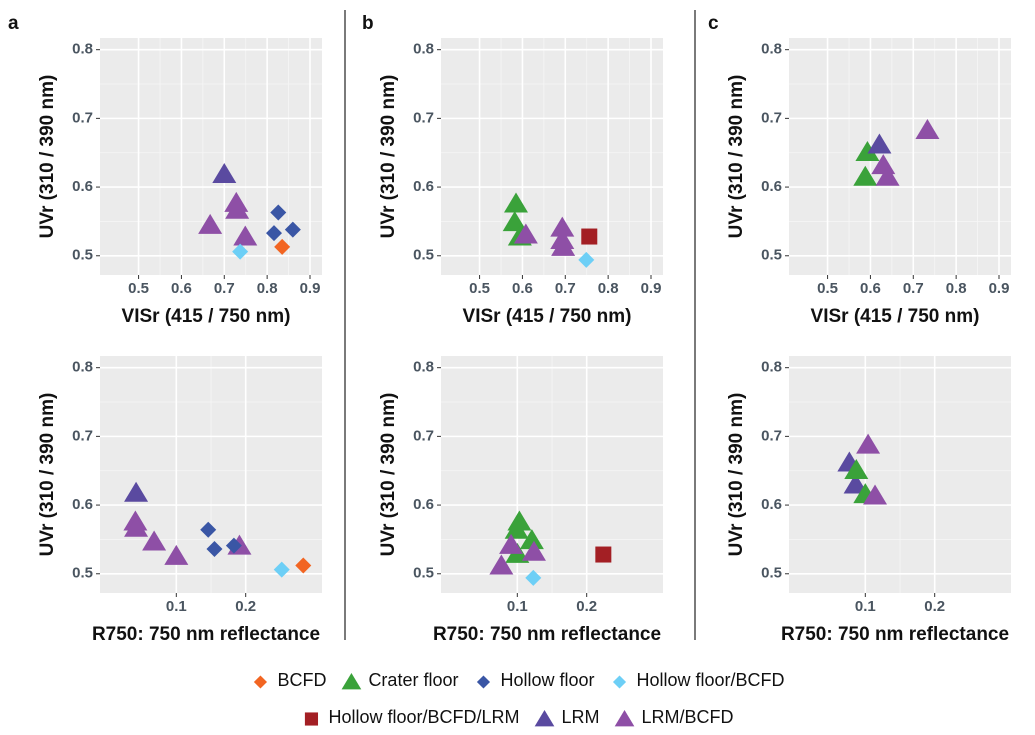 The image size is (1035, 735). Describe the element at coordinates (13, 23) in the screenshot. I see `panel-label: a` at that location.